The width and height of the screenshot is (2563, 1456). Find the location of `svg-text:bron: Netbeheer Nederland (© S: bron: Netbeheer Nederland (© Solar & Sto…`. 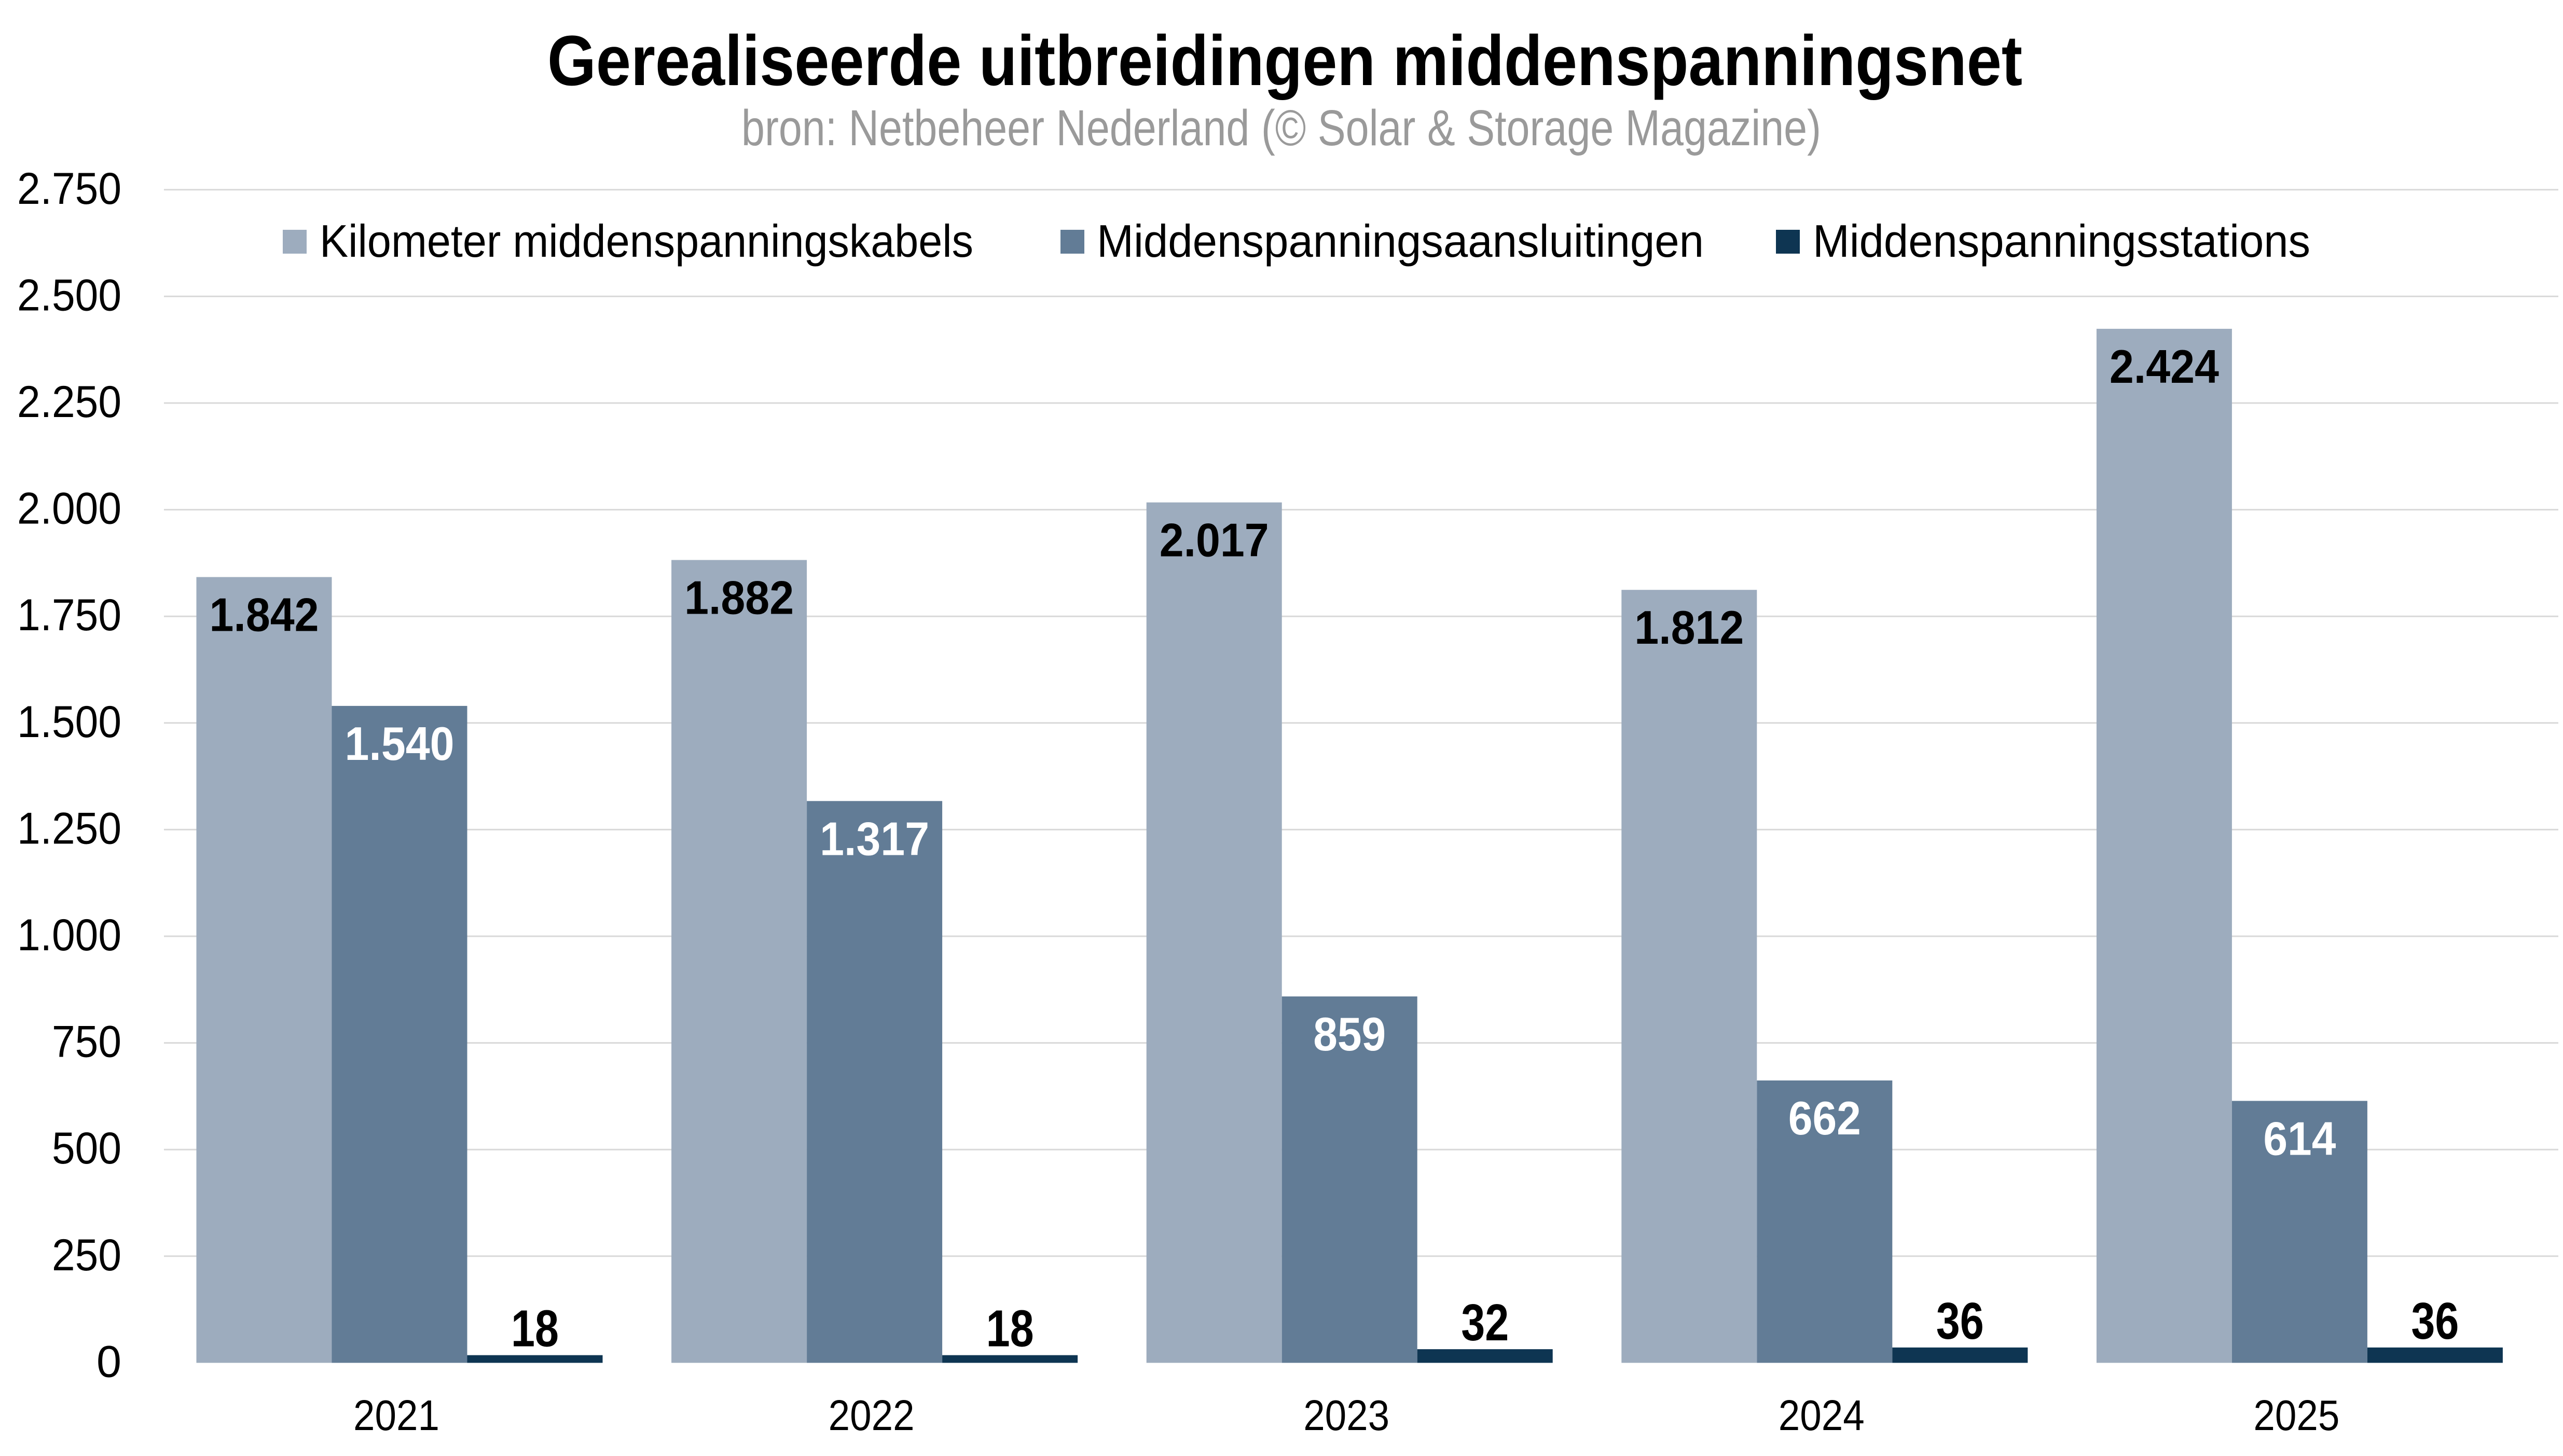

svg-text:bron: Netbeheer Nederland (© S: bron: Netbeheer Nederland (© Solar & Sto… is located at coordinates (1281, 128).